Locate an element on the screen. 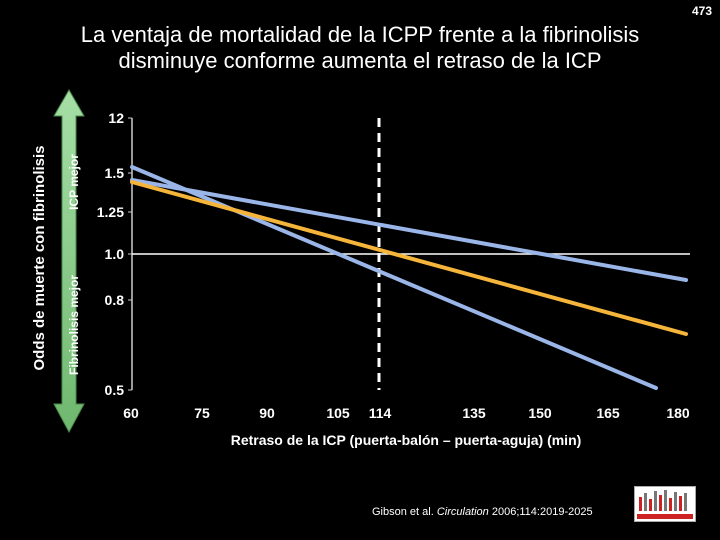 The width and height of the screenshot is (720, 540). x-tick-label: 165 is located at coordinates (608, 413).